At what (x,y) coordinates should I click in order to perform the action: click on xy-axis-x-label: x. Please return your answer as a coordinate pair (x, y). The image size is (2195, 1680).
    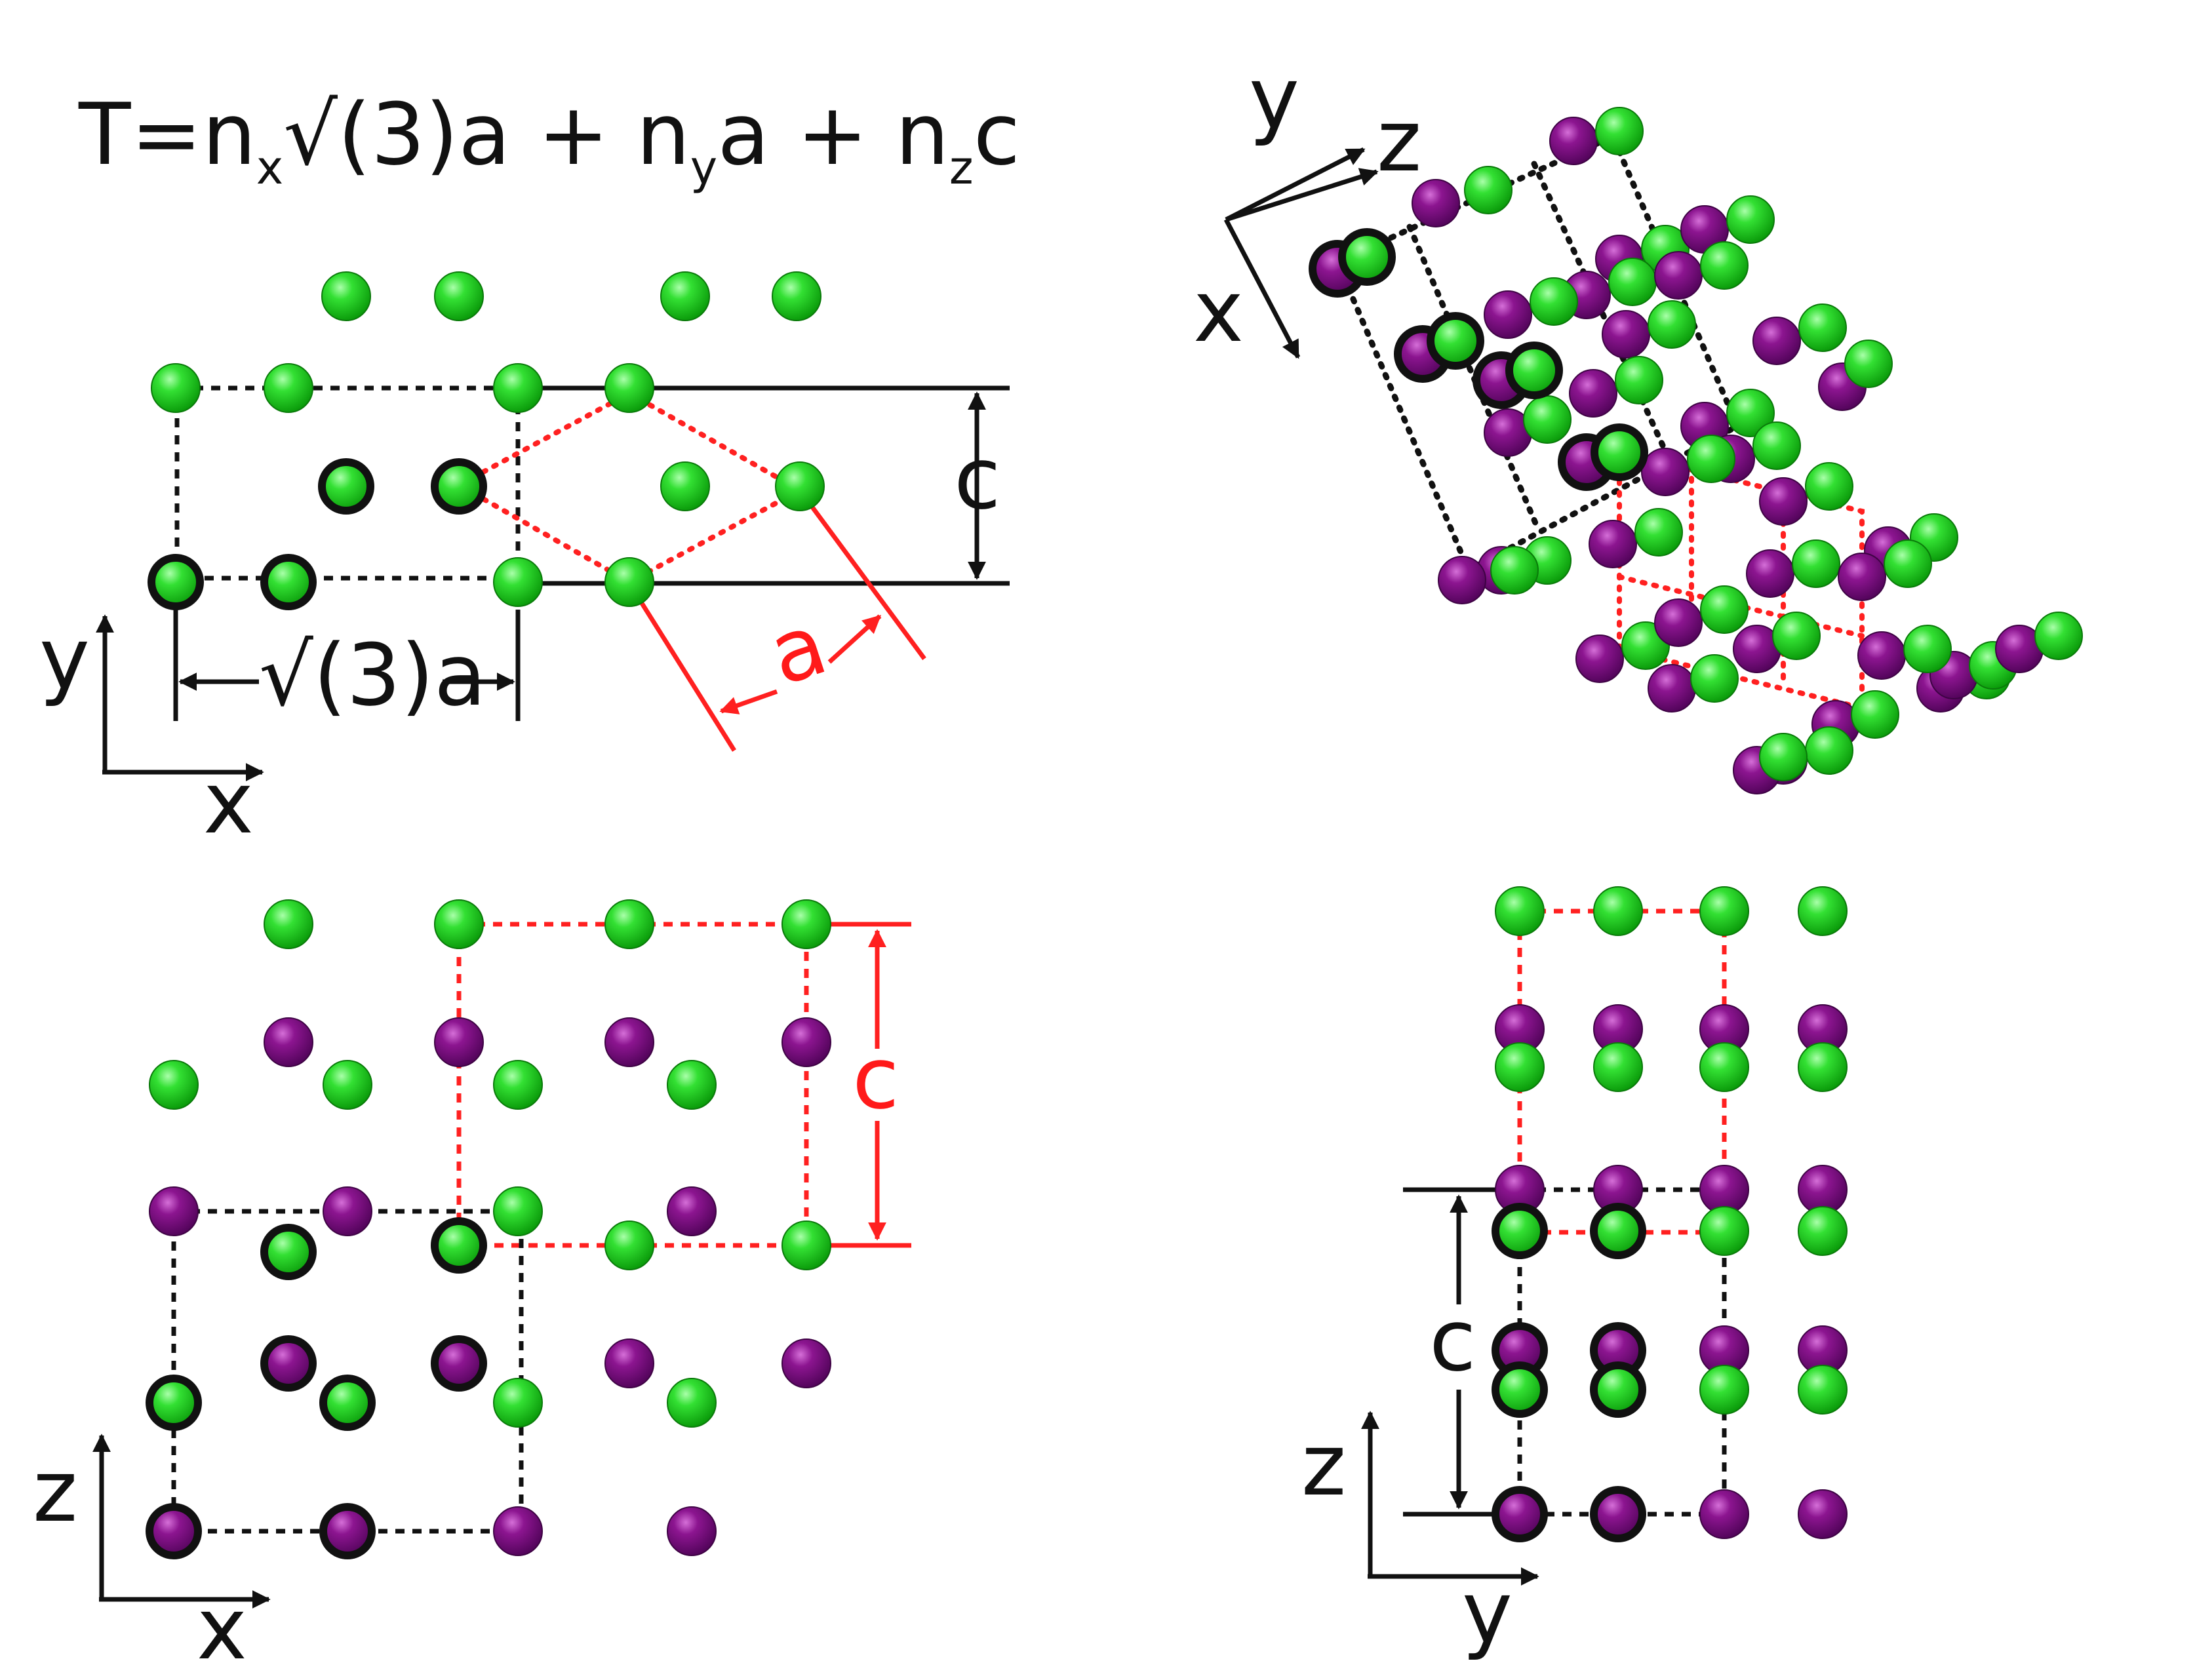
    Looking at the image, I should click on (228, 803).